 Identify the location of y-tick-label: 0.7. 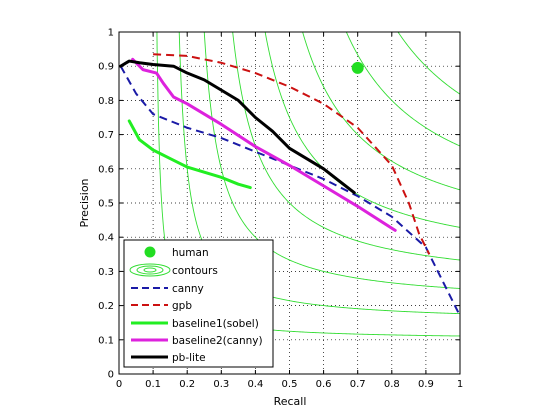
(106, 135).